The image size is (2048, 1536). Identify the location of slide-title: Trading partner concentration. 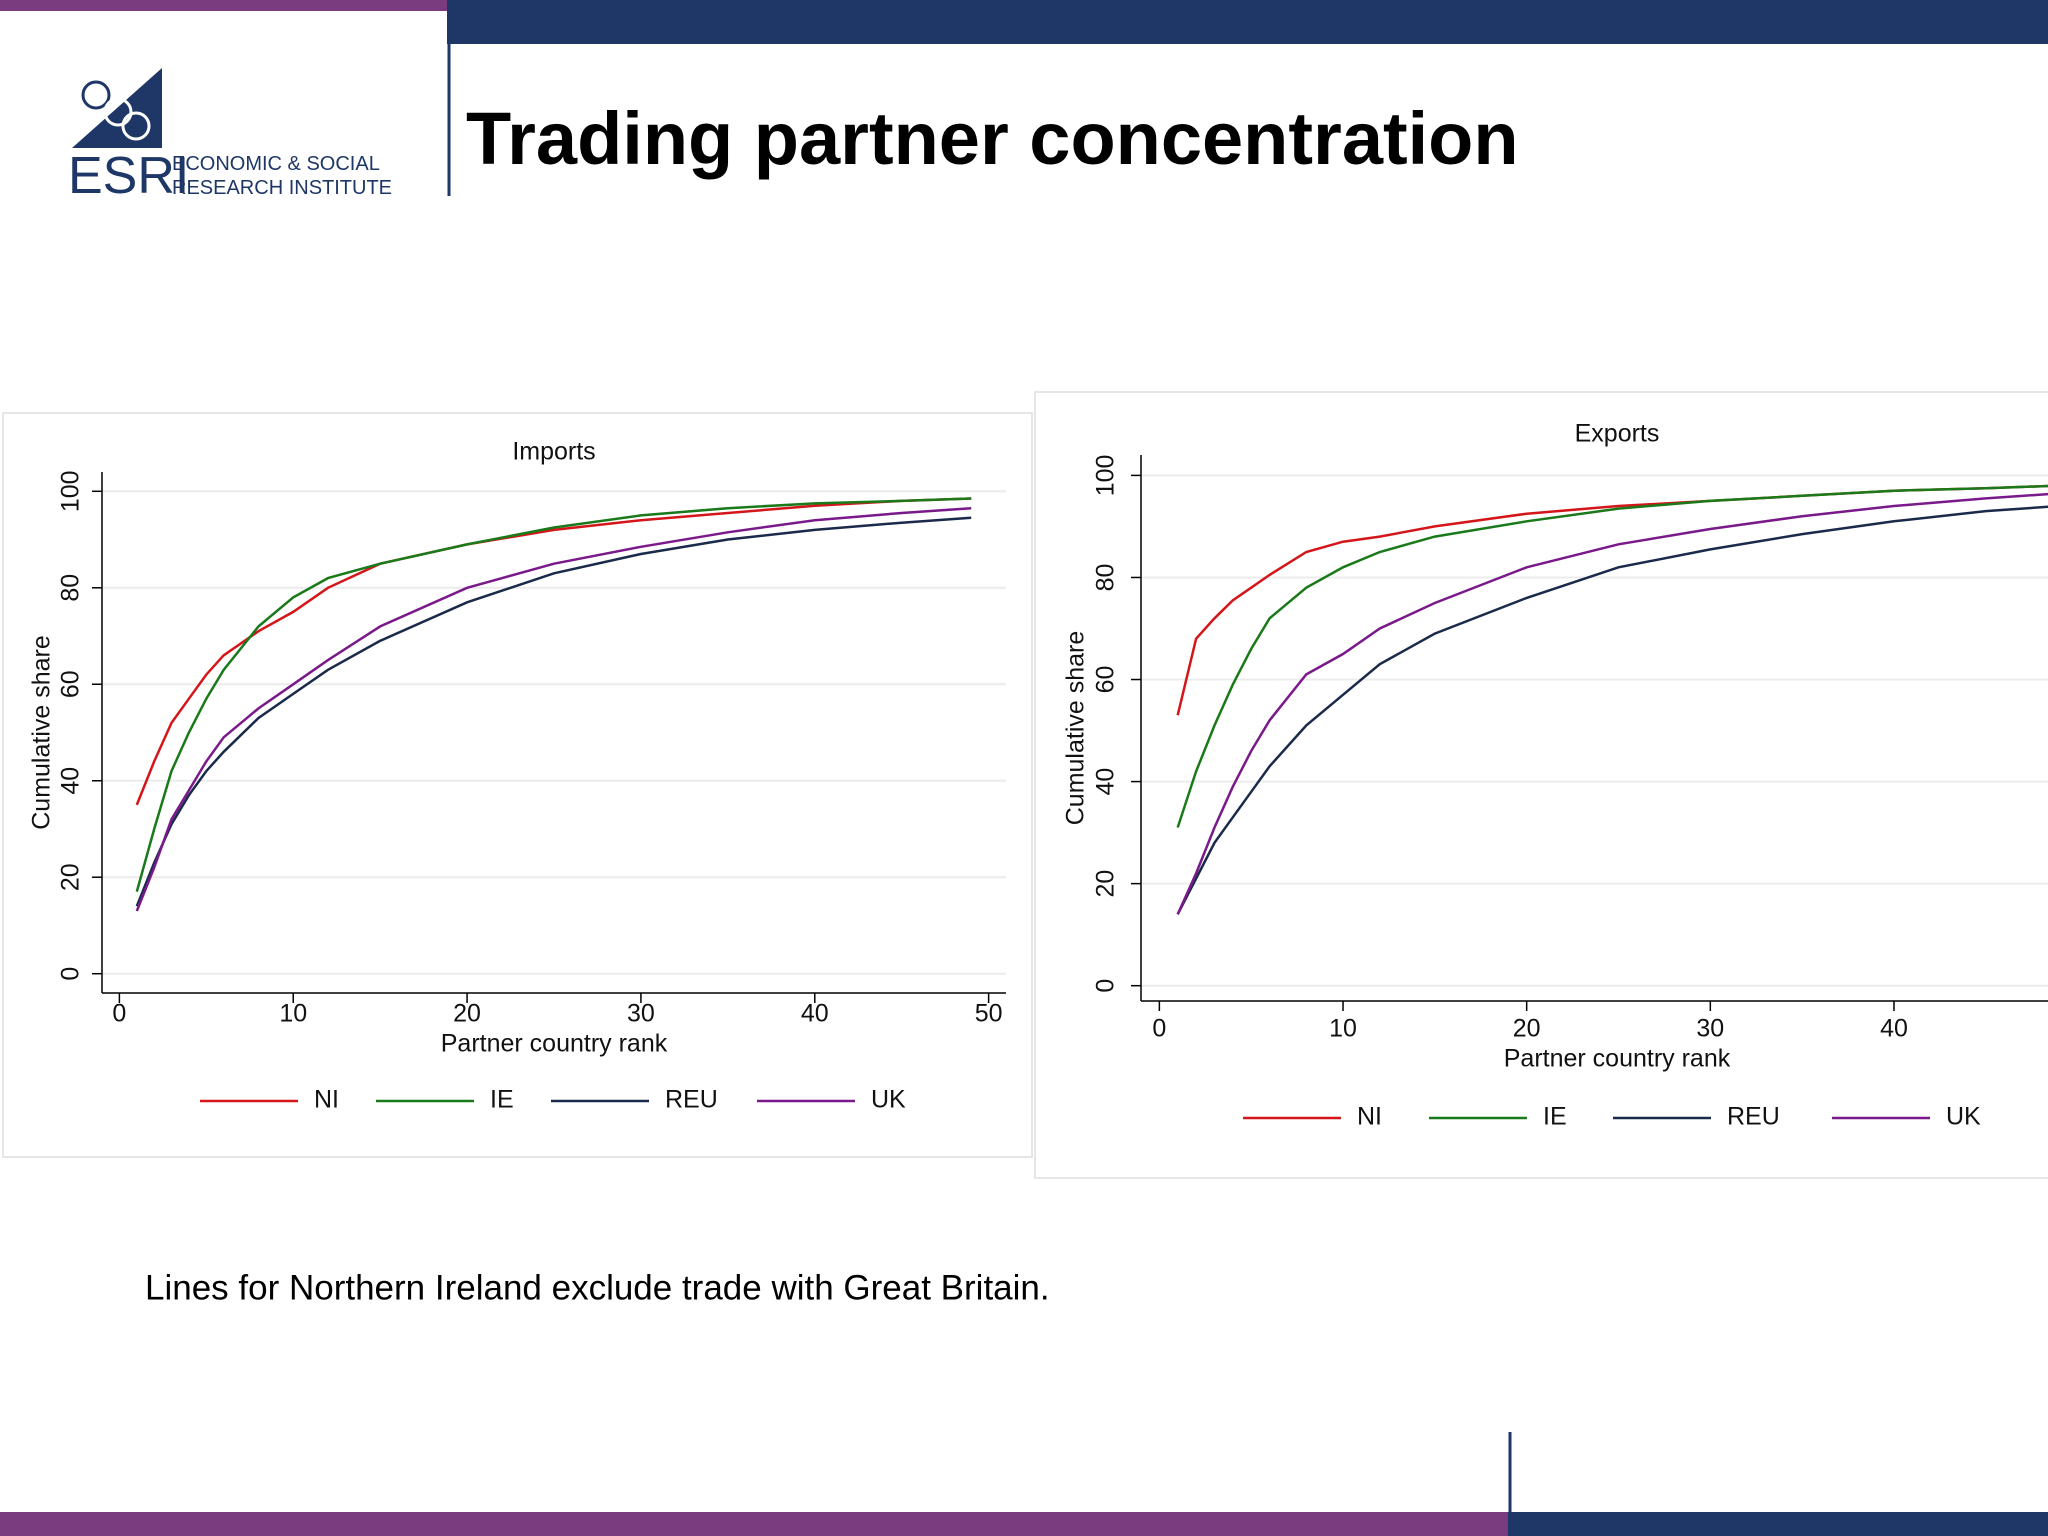
(992, 138).